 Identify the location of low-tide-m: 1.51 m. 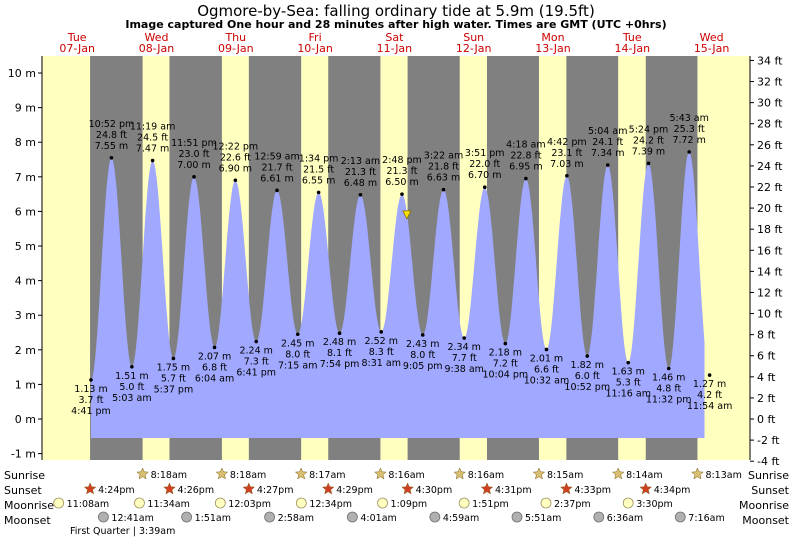
(131, 376).